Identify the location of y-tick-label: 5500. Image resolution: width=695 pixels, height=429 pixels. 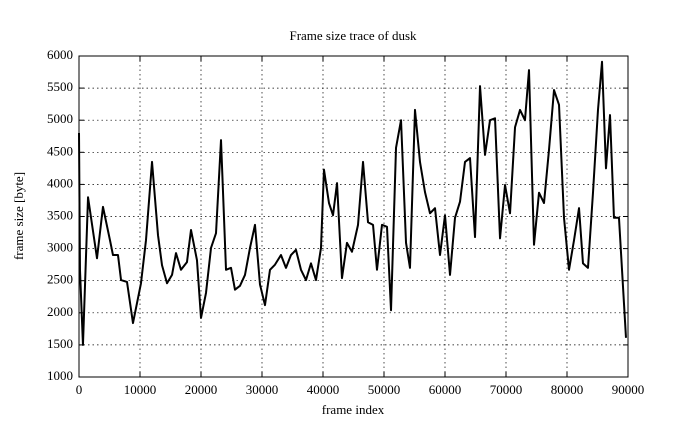
(60, 86).